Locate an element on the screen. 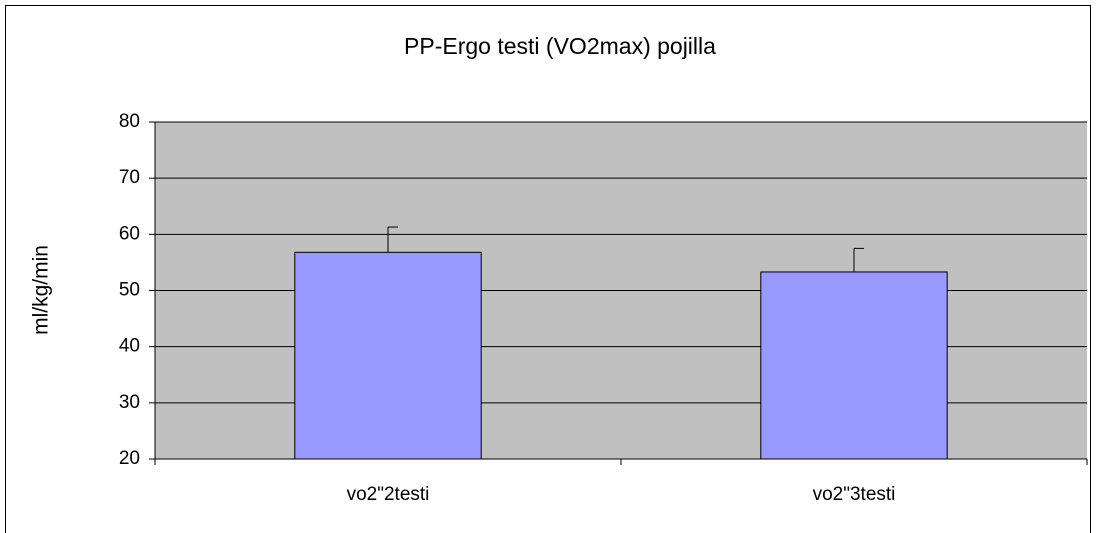  y-tick-label: 20 is located at coordinates (129, 458).